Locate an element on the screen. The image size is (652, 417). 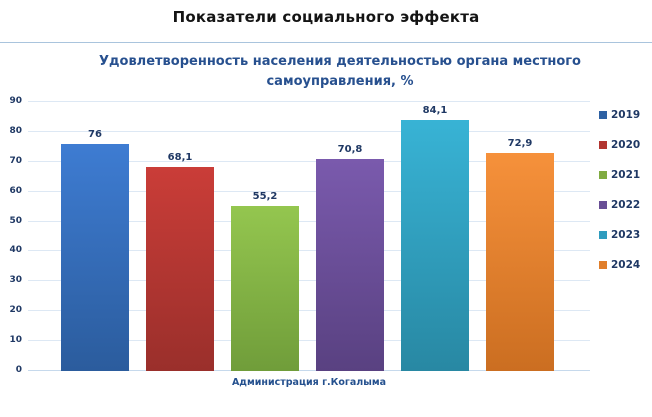
legend-label: 2021 is located at coordinates (626, 174).